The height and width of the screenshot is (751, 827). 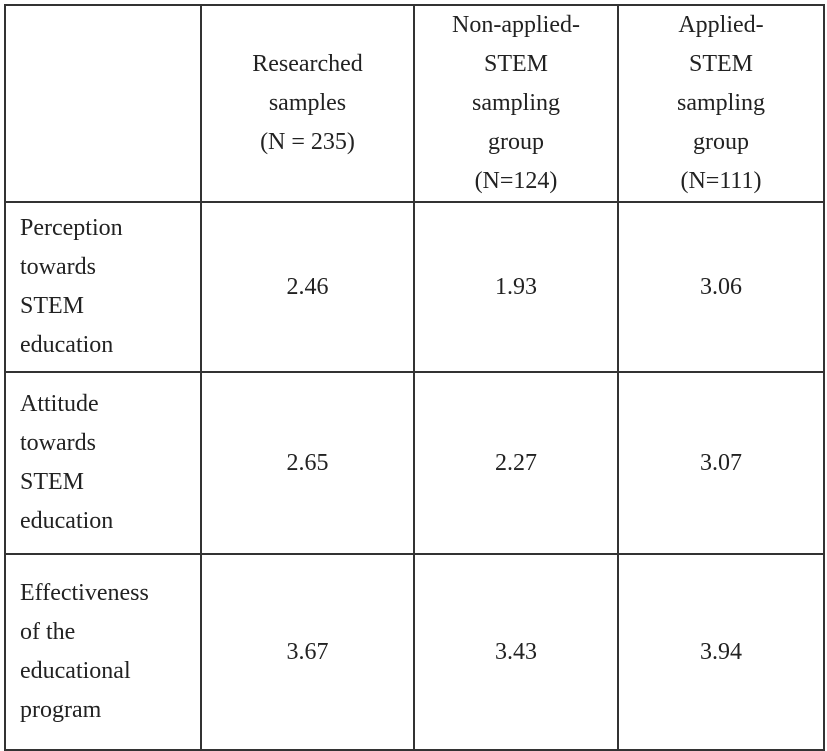 What do you see at coordinates (103, 652) in the screenshot?
I see `row-label: Effectiveness of the educational program` at bounding box center [103, 652].